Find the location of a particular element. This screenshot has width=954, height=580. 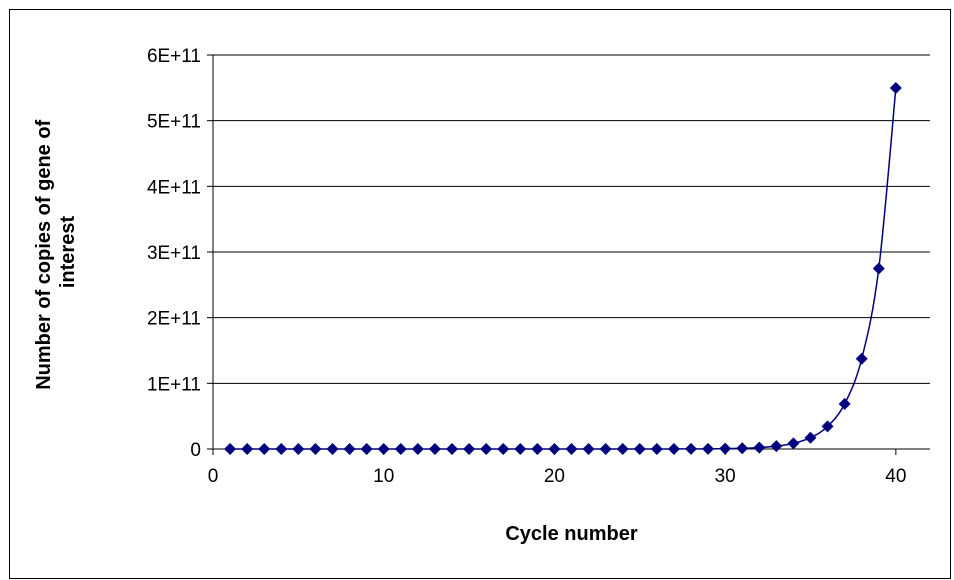

x-tick-label: 30 is located at coordinates (725, 476).